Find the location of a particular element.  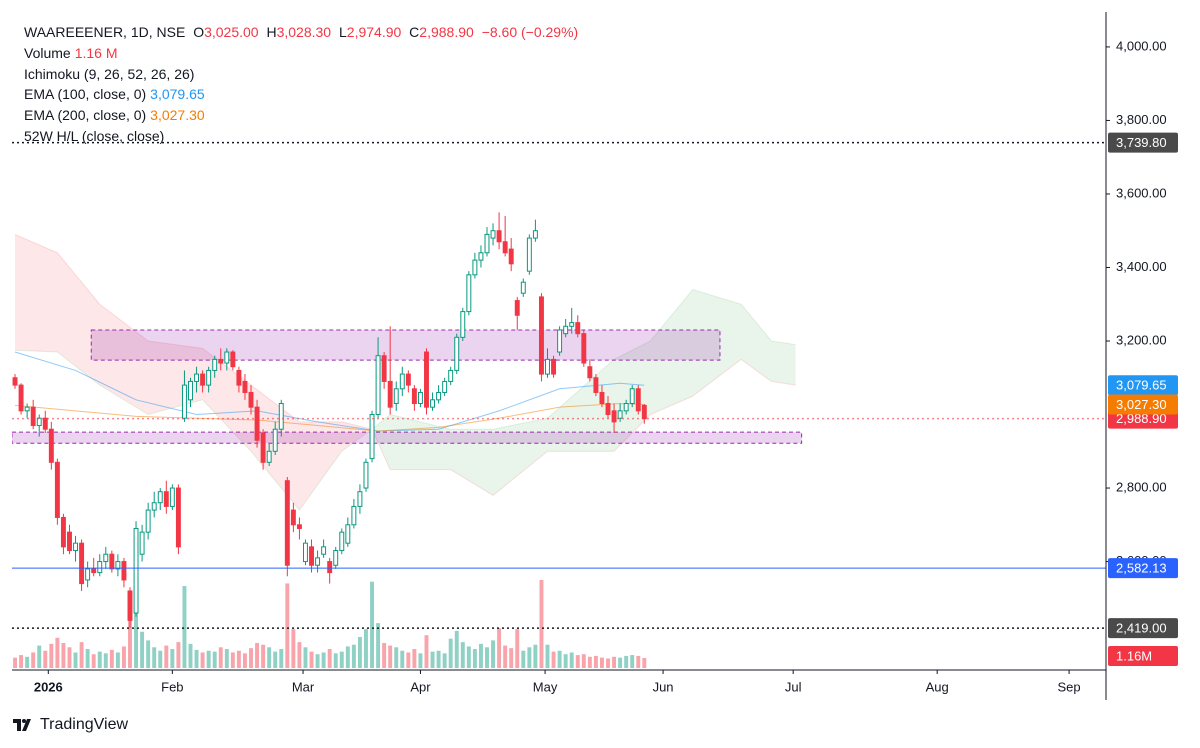

ohlc-key: H is located at coordinates (271, 32).